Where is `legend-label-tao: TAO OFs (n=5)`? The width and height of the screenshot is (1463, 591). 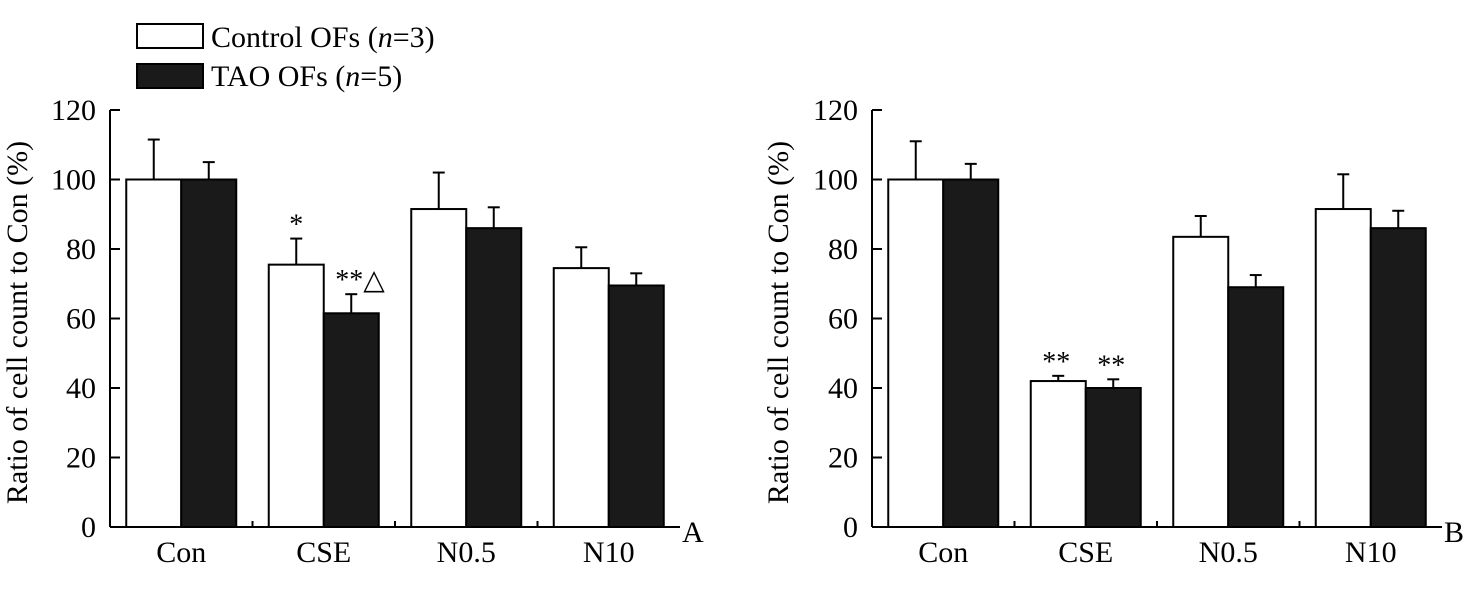
legend-label-tao: TAO OFs (n=5) is located at coordinates (306, 76).